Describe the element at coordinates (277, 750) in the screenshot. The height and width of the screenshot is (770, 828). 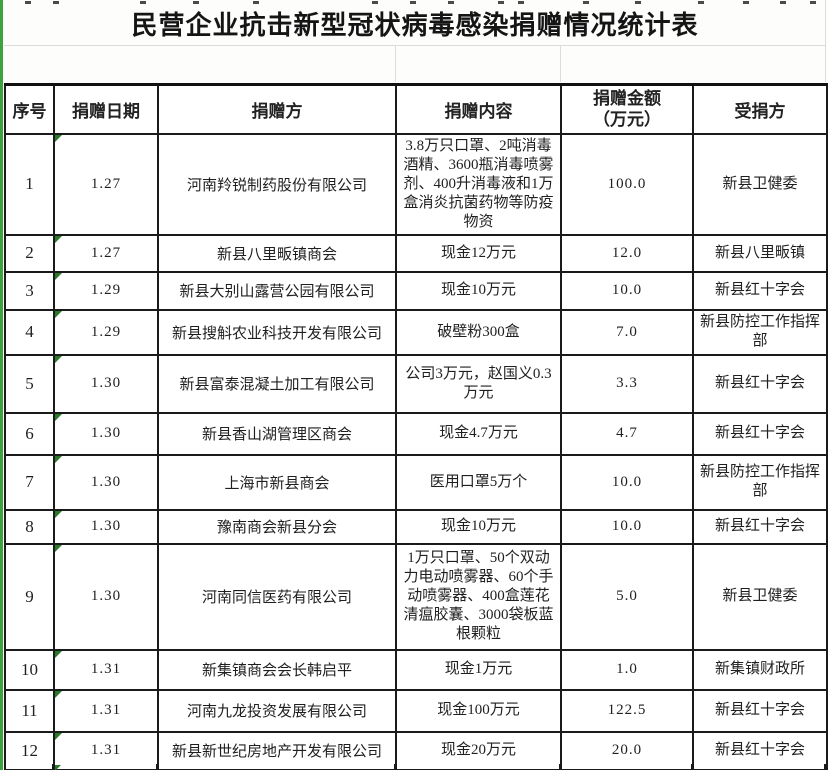
I see `cell-donor: 新县新世纪房地产开发有限公司` at that location.